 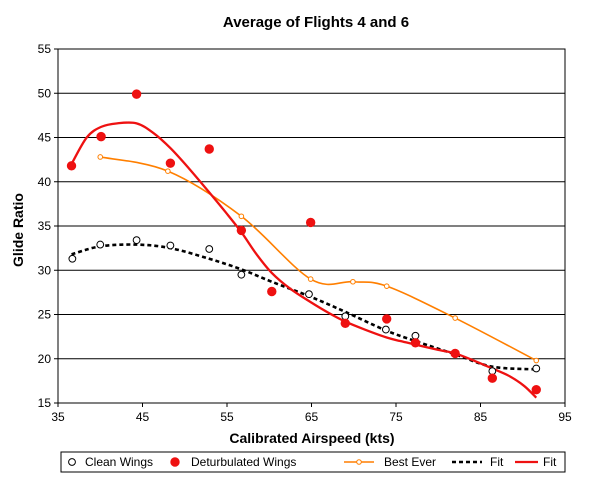 I want to click on legend-item-deturbulated-wings-1: Deturbulated Wings, so click(x=233, y=462).